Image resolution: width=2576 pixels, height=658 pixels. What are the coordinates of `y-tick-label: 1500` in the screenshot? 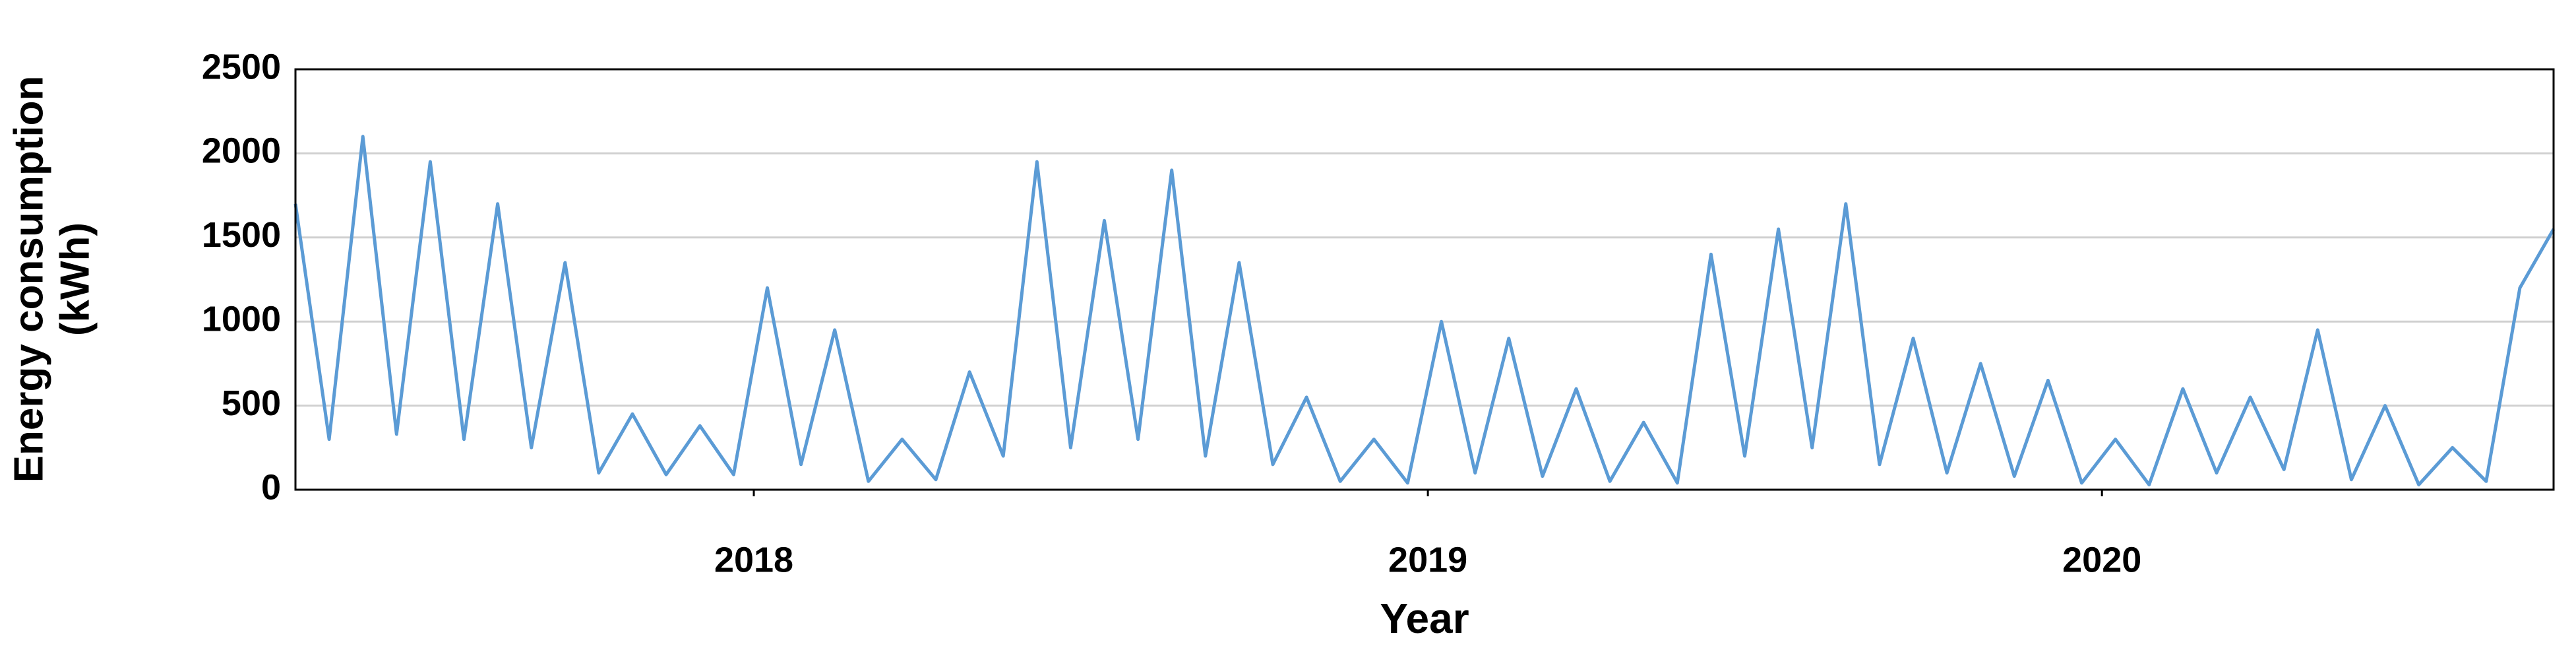 It's located at (241, 235).